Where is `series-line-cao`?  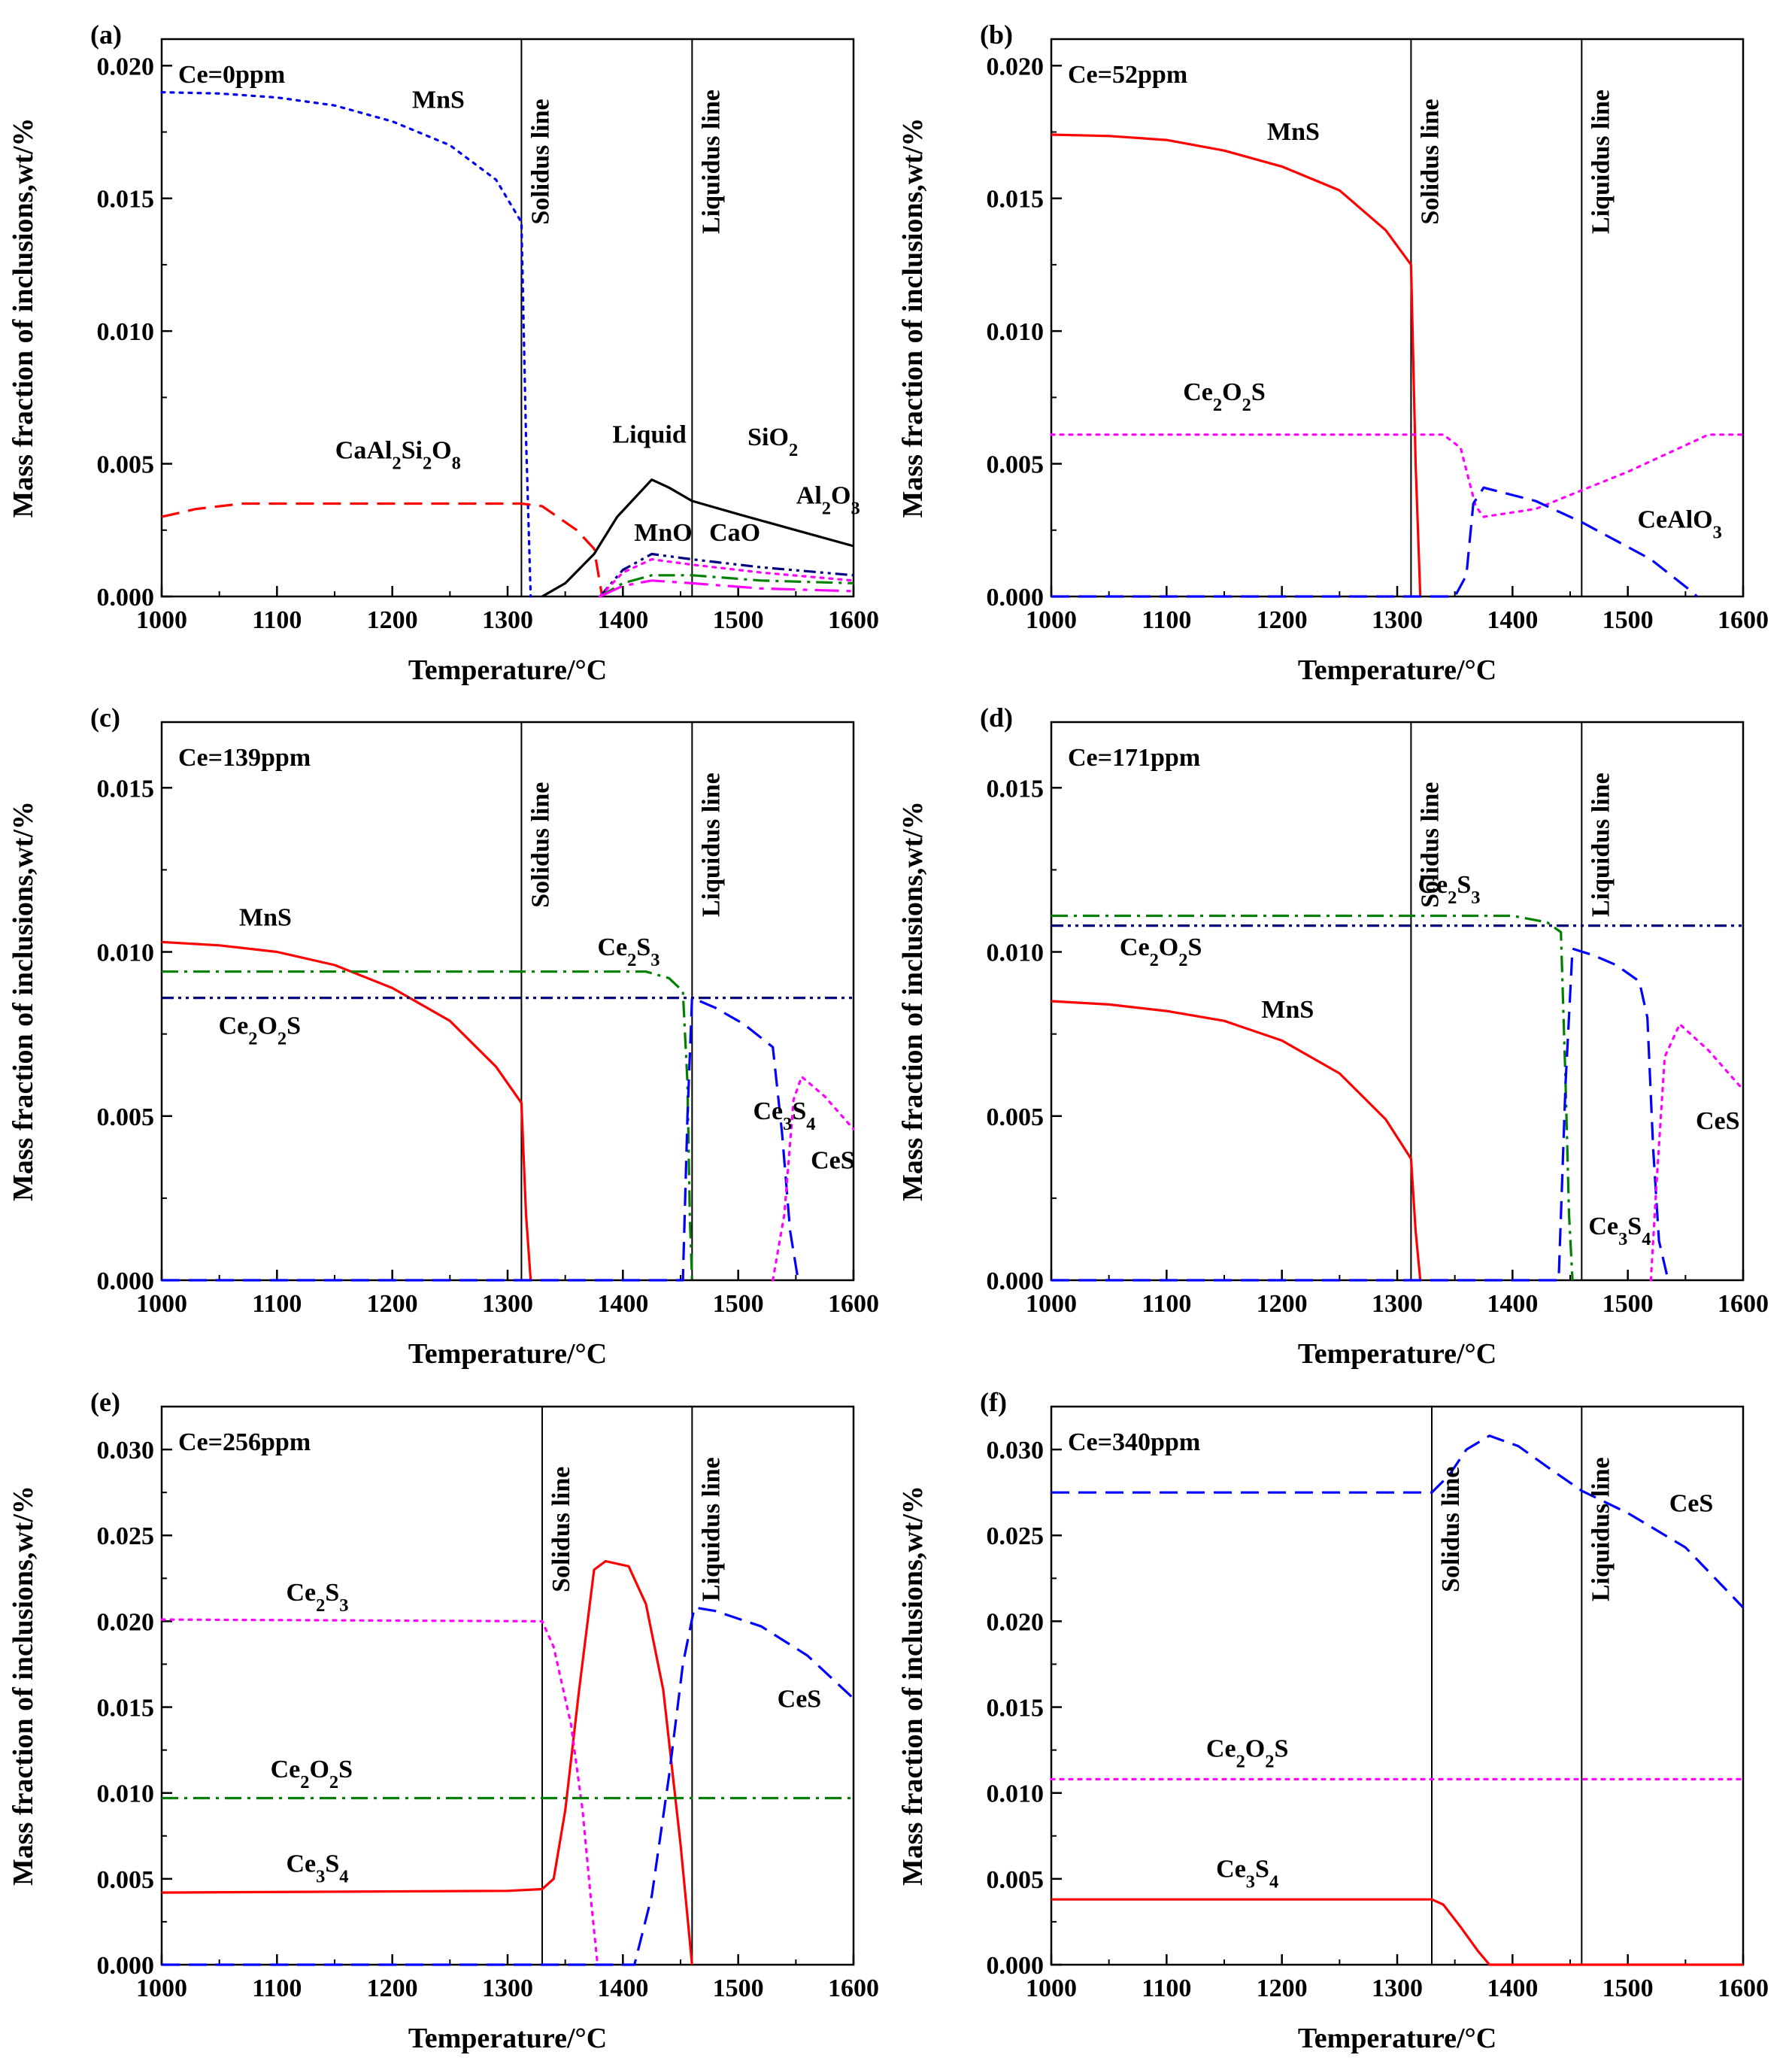
series-line-cao is located at coordinates (727, 588).